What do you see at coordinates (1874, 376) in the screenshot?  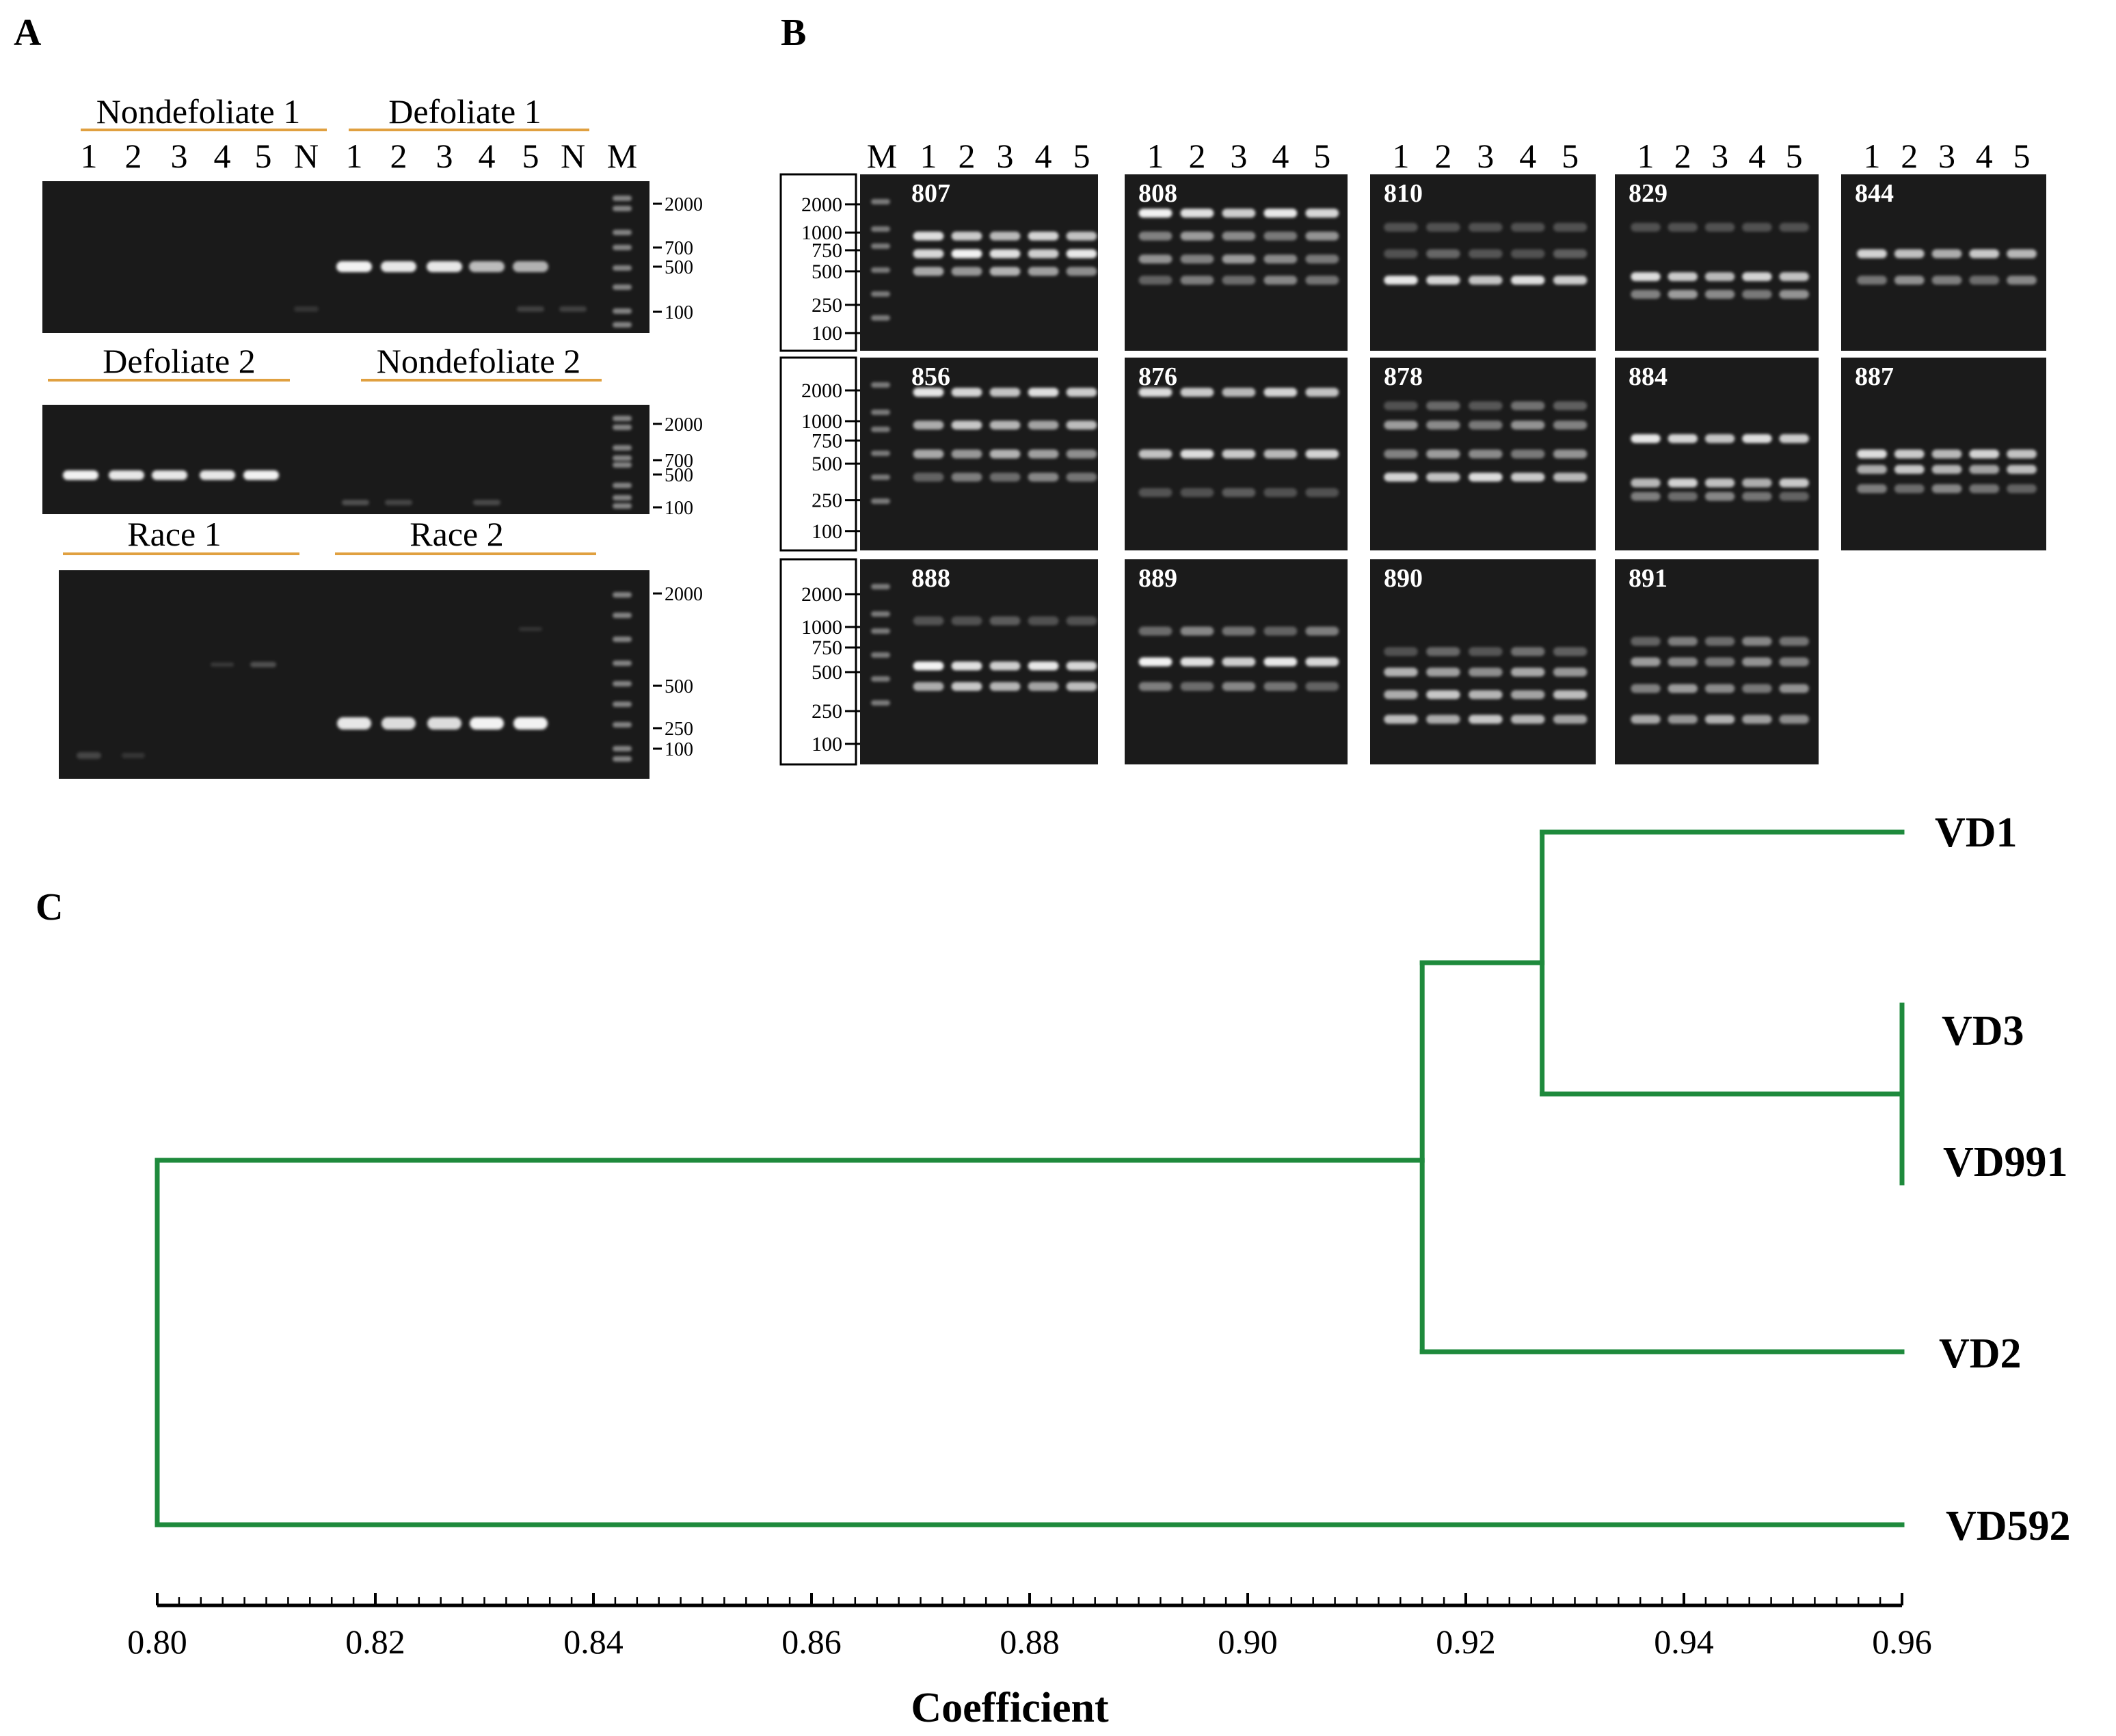 I see `primer-label: 887` at bounding box center [1874, 376].